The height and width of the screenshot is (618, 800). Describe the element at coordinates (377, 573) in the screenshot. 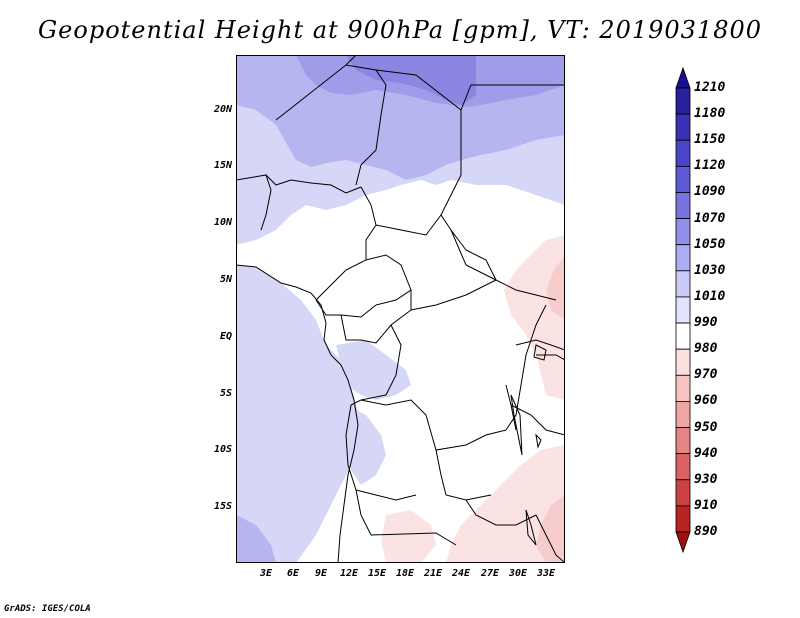

I see `lon-label: 15E` at that location.